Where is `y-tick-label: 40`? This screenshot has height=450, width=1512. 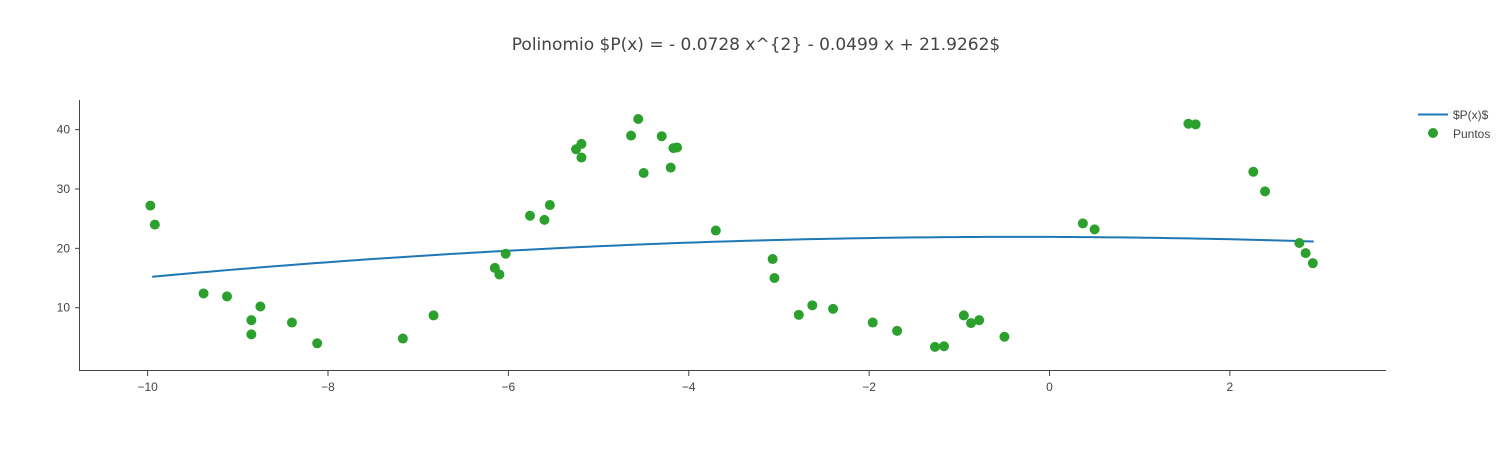 y-tick-label: 40 is located at coordinates (64, 130).